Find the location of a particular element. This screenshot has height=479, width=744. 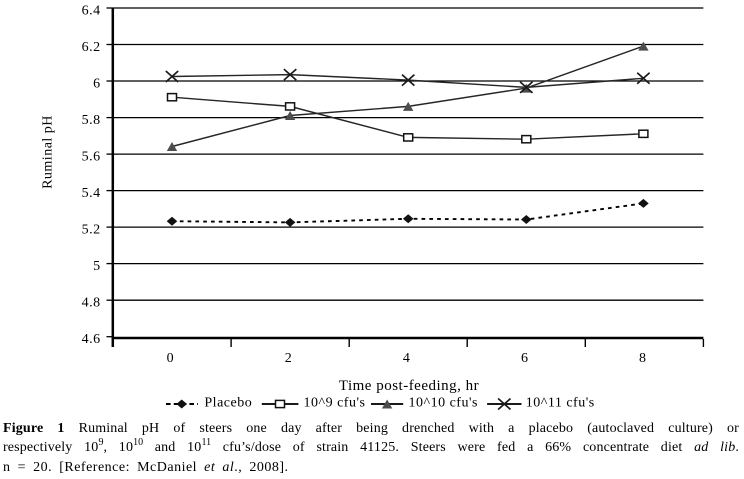

svg-text: 10^10 cfu's is located at coordinates (443, 403).